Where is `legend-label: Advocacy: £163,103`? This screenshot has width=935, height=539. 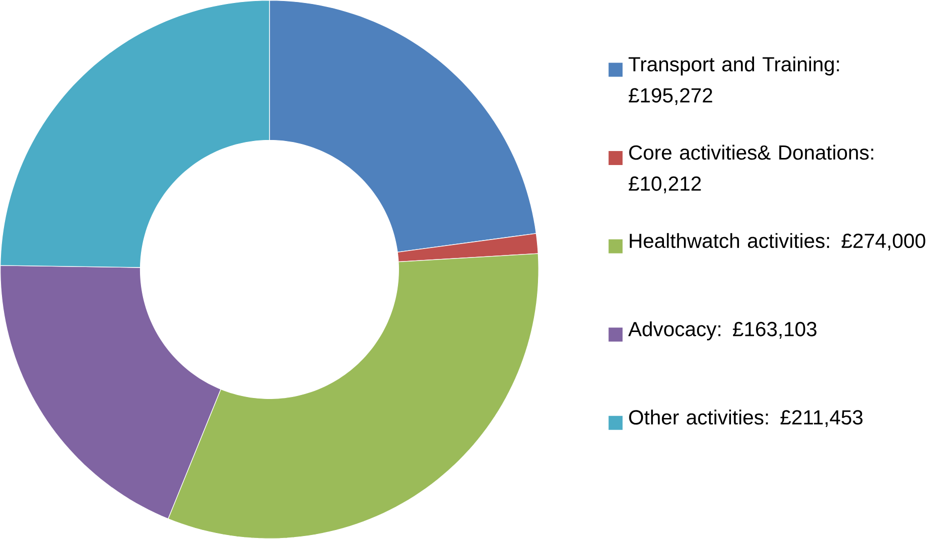 legend-label: Advocacy: £163,103 is located at coordinates (722, 330).